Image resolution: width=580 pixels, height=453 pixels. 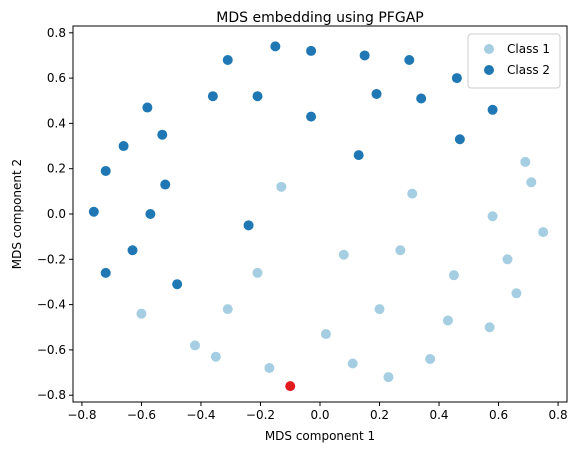 I want to click on x-axis: −0.8 −0.6 −0.4 −0.2 0.0 0.2 0.4 0.6 0.8, so click(x=317, y=412).